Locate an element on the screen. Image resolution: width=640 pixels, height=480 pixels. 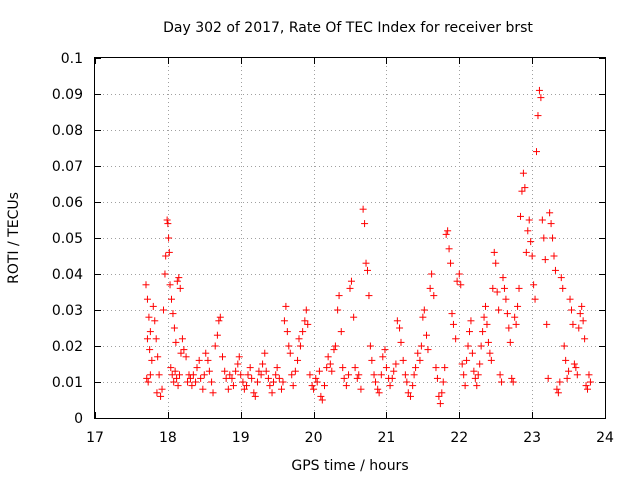
y-tick-label: 0.06 is located at coordinates (67, 203).